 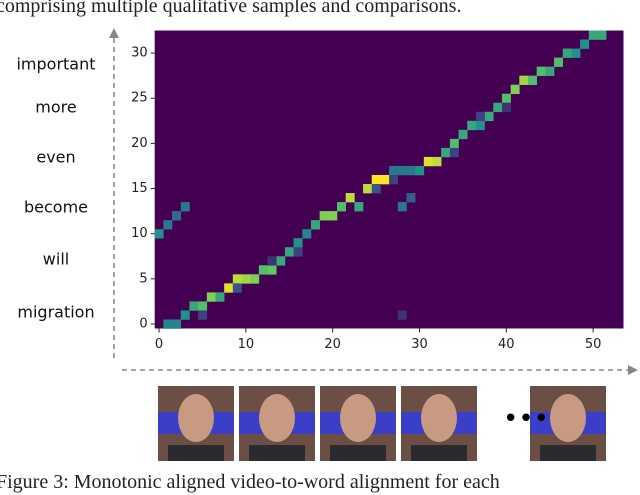 I want to click on word-label: become, so click(x=56, y=207).